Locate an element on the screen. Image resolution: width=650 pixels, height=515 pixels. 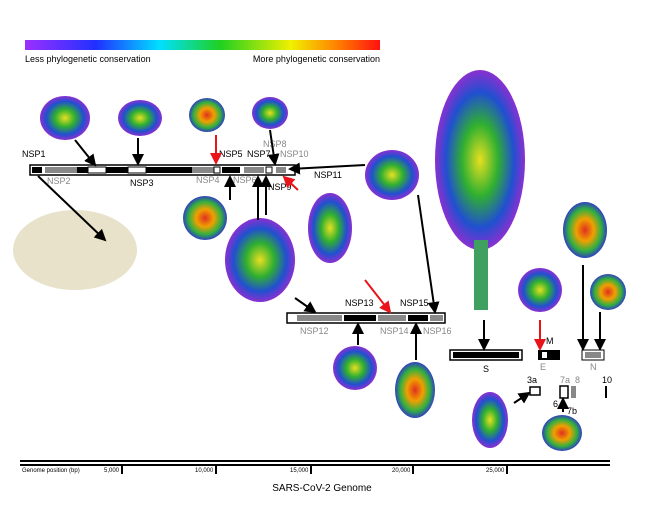
genome-axis is located at coordinates (315, 467).